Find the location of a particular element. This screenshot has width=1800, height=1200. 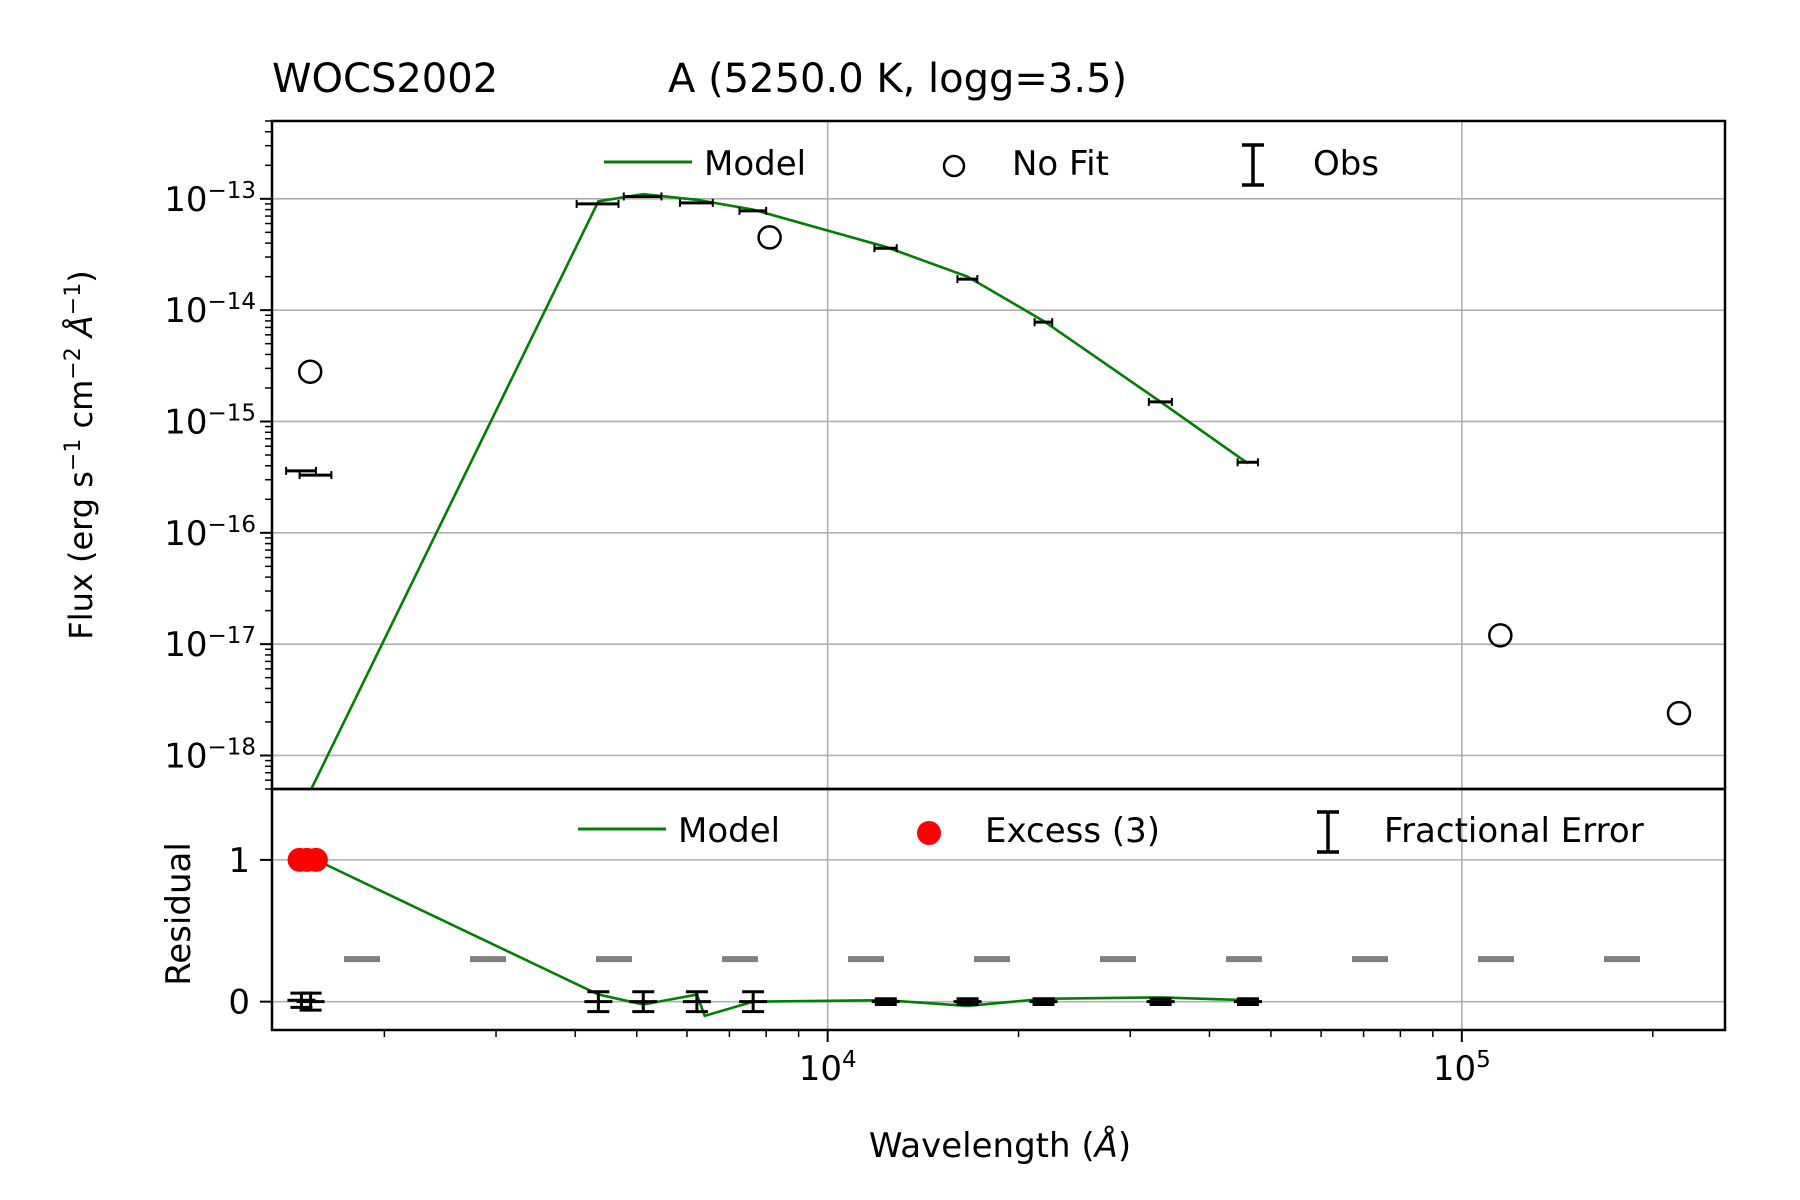

residual-model-line is located at coordinates (781, 938).